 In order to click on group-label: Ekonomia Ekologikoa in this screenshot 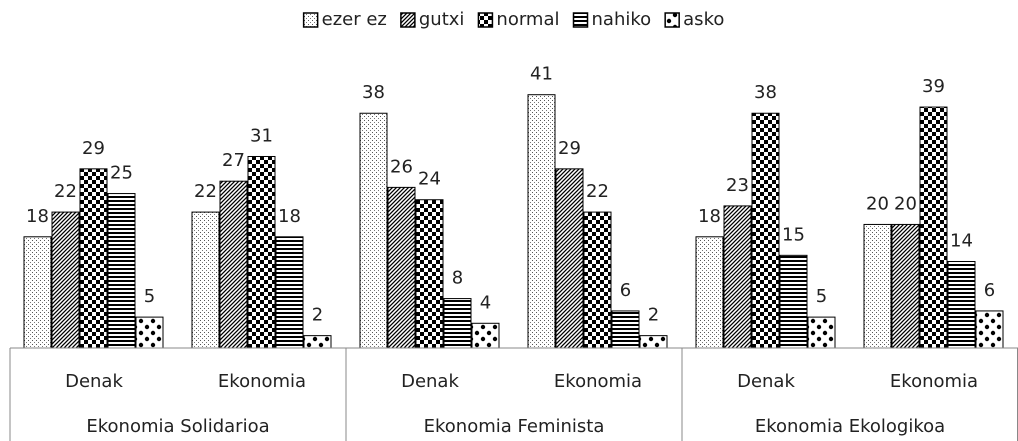, I will do `click(850, 426)`.